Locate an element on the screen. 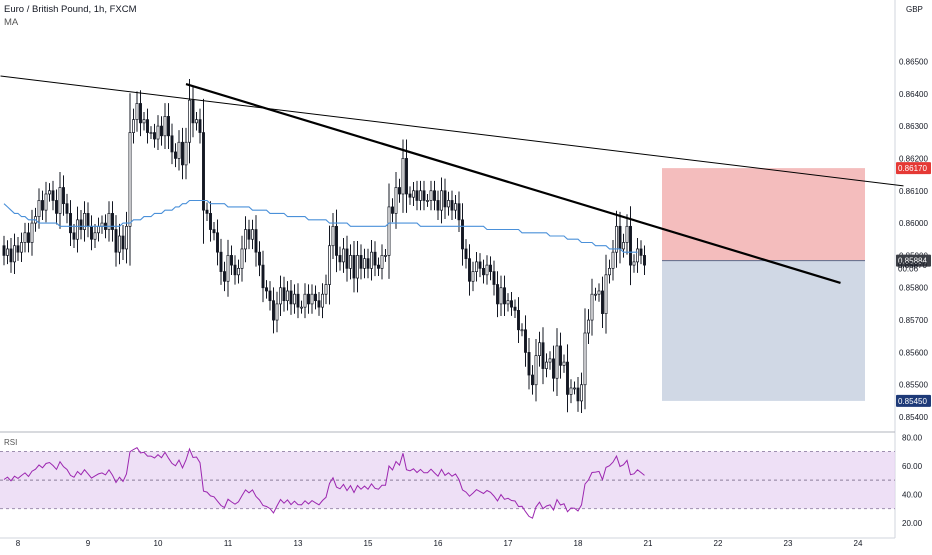  price-badge-text: 0.85870 is located at coordinates (912, 265).